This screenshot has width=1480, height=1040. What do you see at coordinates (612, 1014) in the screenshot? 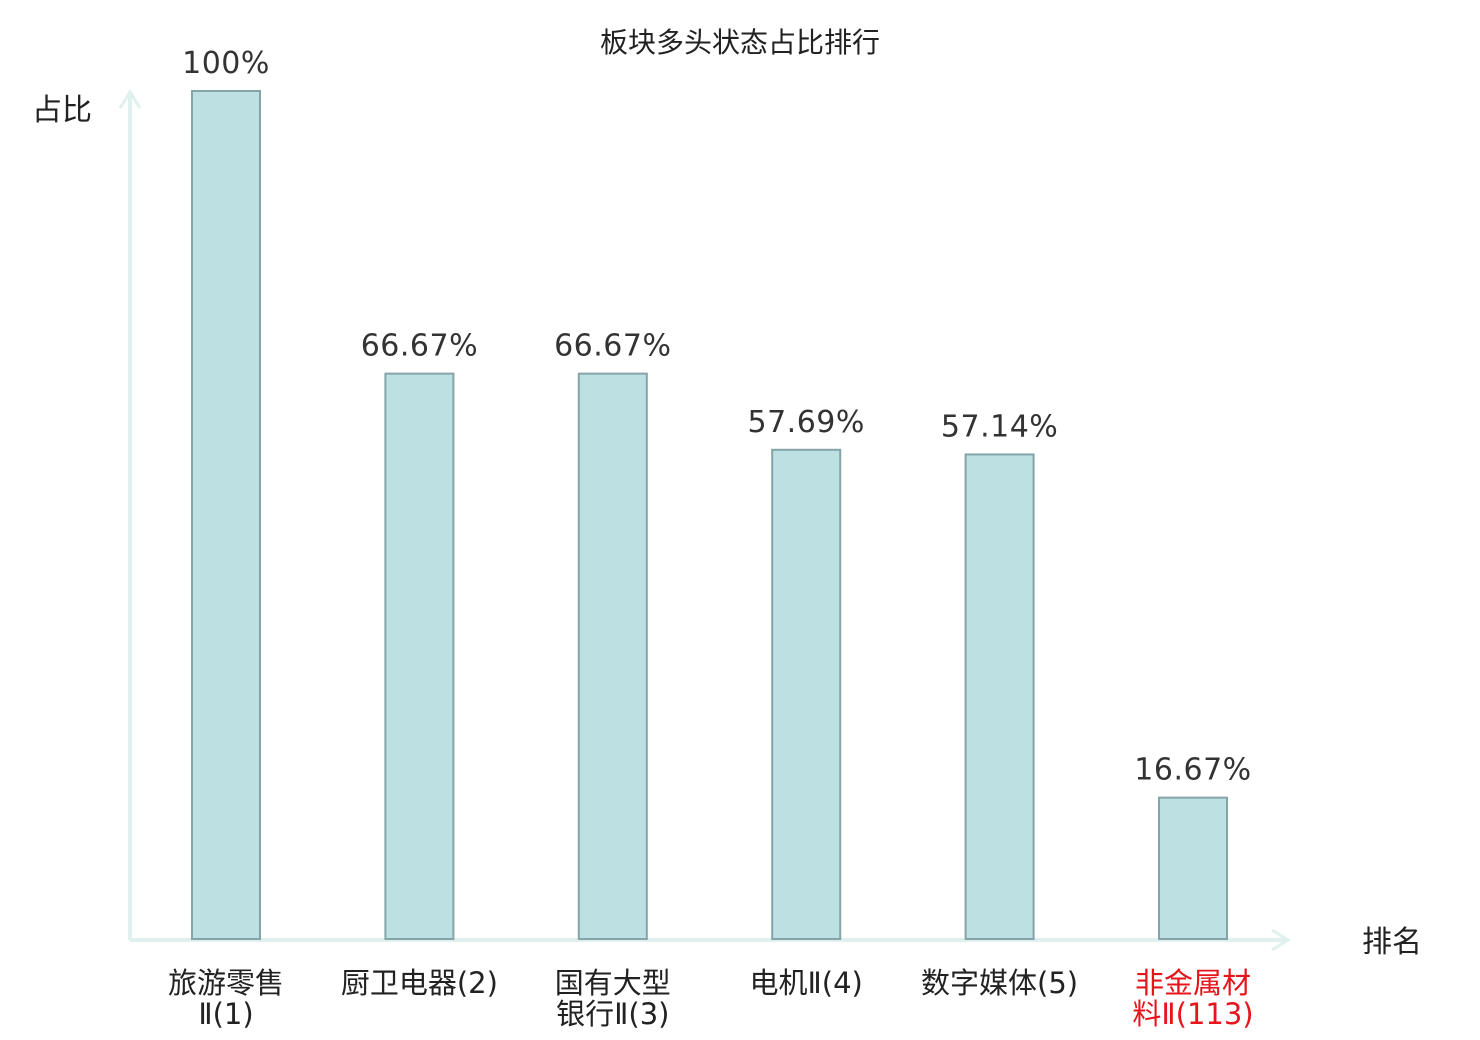
I see `x-tick-label-line: 银行Ⅱ(3)` at bounding box center [612, 1014].